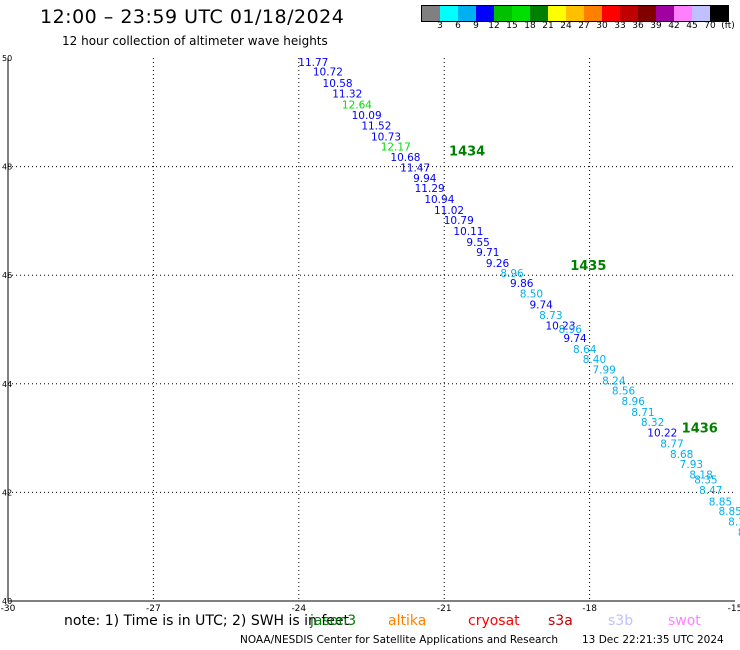 The width and height of the screenshot is (740, 650). I want to click on mission-s3b: s3b, so click(621, 621).